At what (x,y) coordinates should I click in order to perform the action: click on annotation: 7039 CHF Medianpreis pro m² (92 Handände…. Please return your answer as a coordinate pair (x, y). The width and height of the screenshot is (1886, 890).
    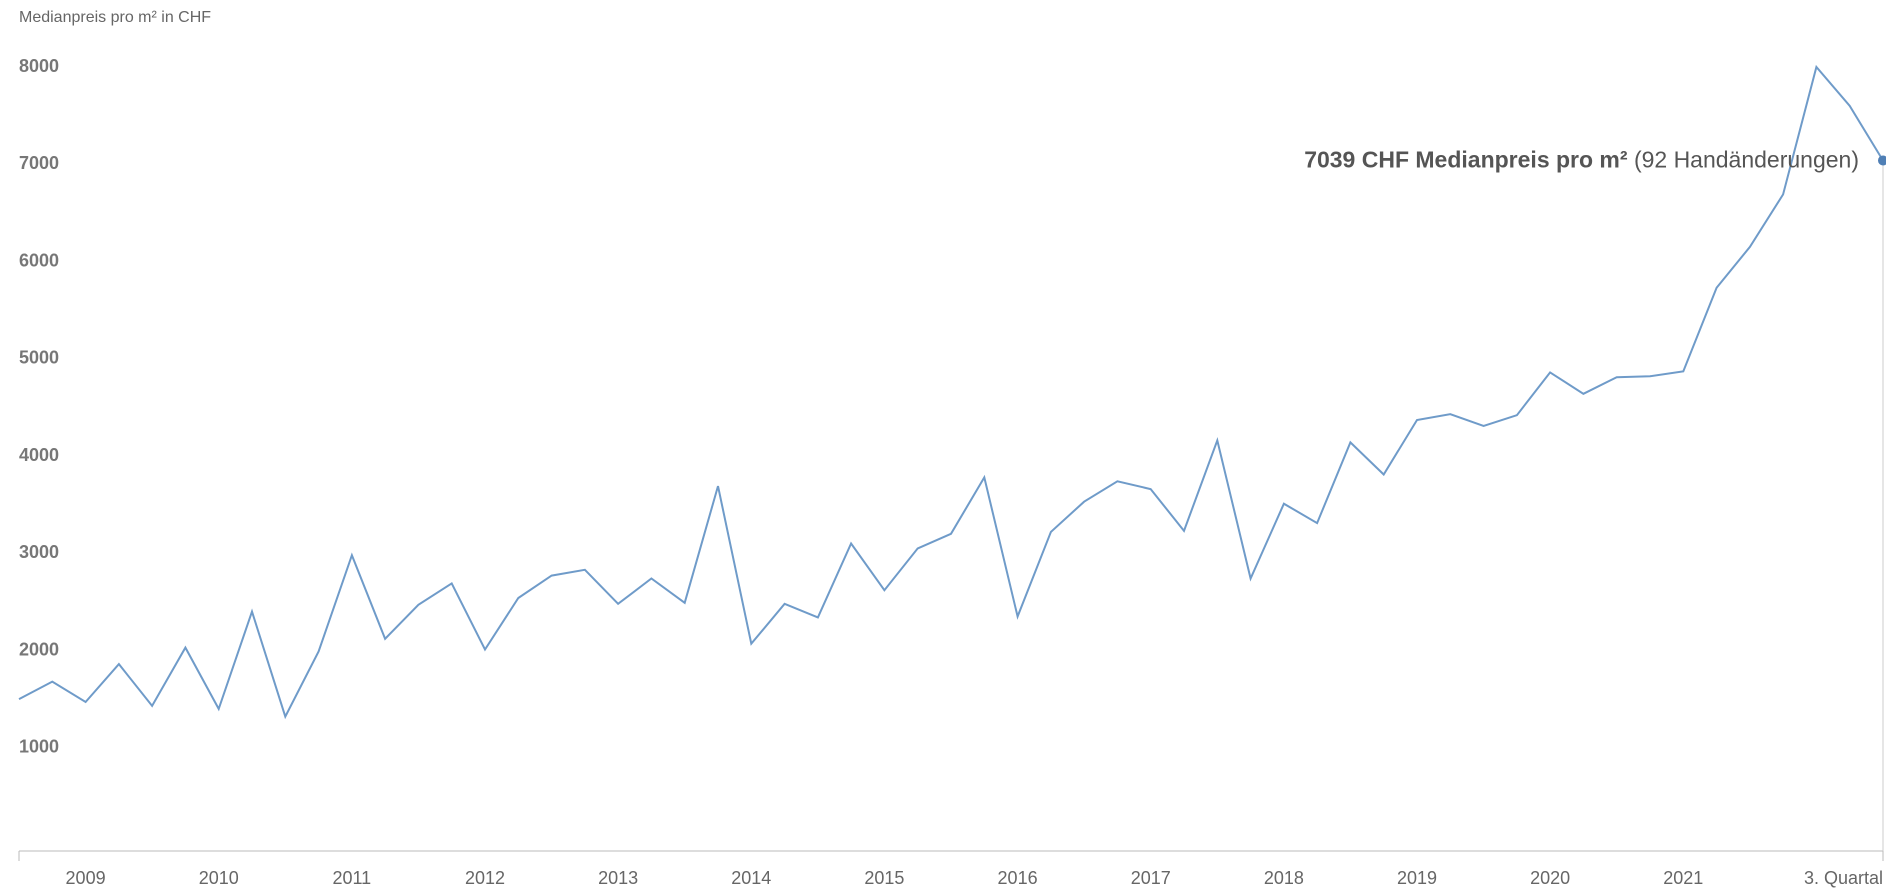
    Looking at the image, I should click on (1581, 160).